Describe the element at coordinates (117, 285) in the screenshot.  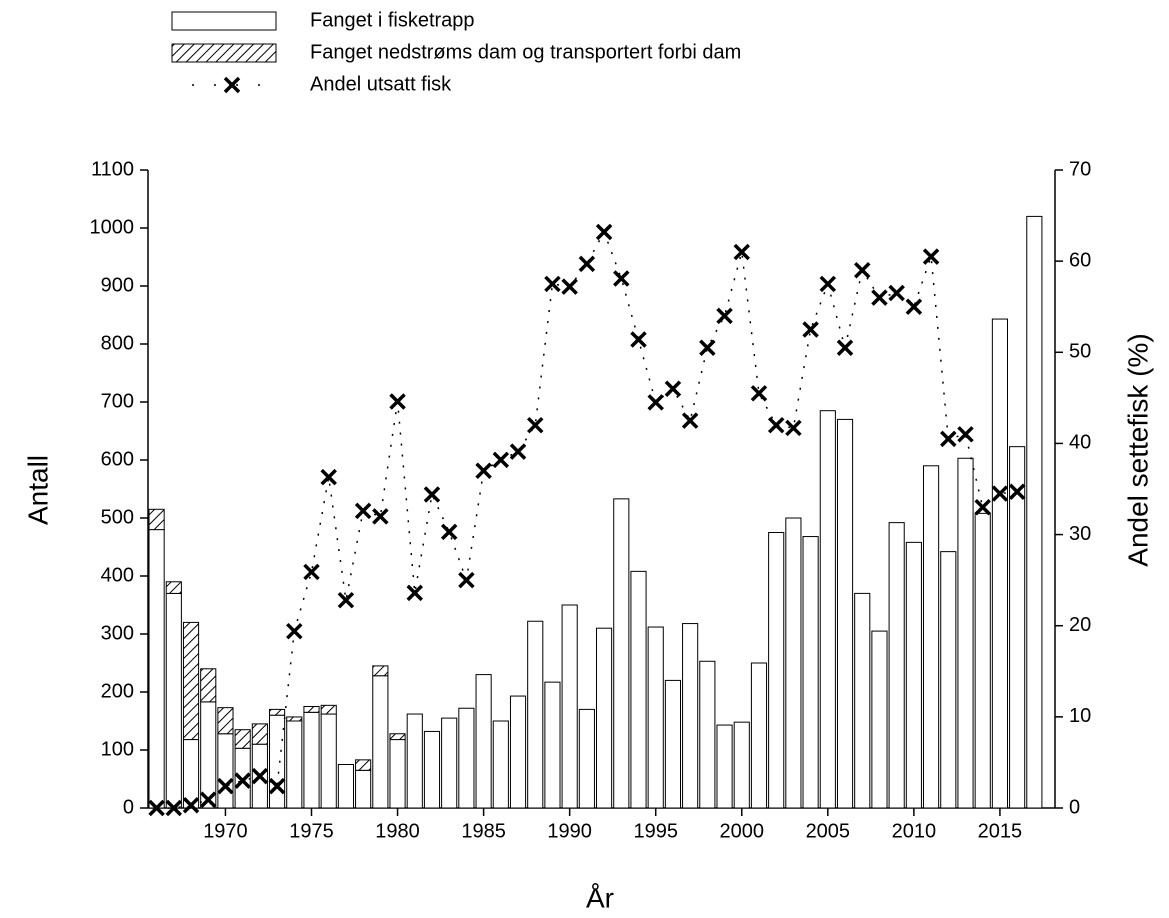
I see `y-tick-label: 900` at that location.